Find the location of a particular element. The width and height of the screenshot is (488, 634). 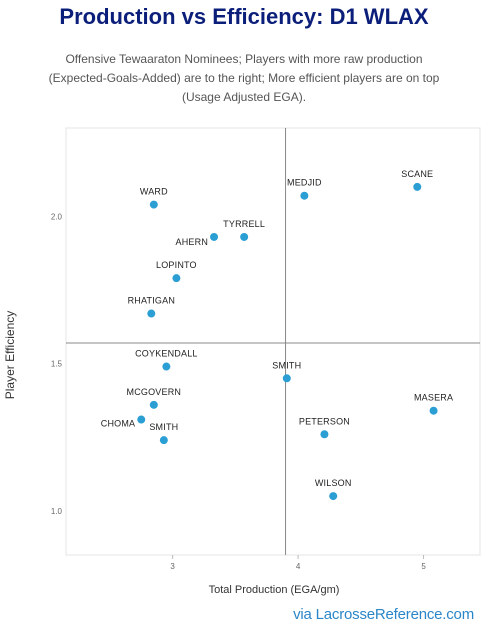

point-label: CHOMA is located at coordinates (118, 424).